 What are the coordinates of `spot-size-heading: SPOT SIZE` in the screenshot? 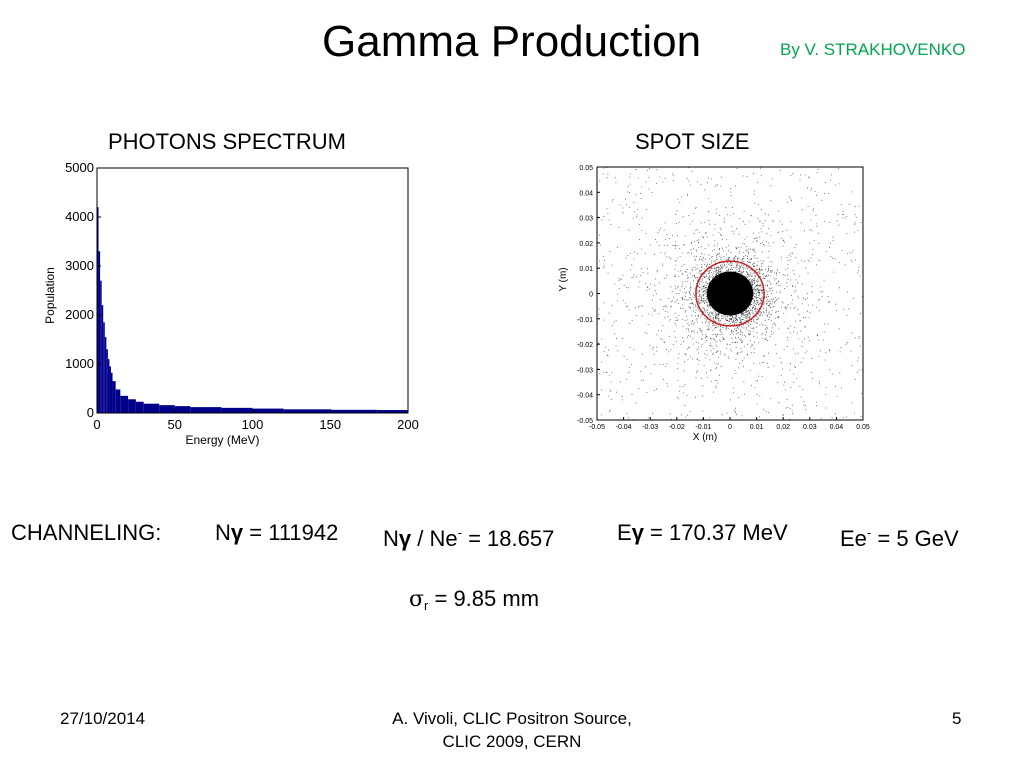 It's located at (692, 141).